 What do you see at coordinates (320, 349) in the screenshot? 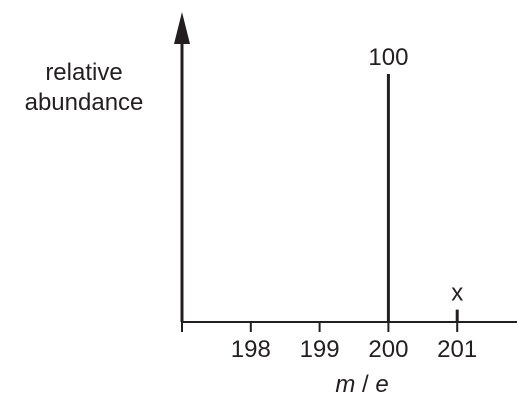
I see `x-tick-label-199: 199` at bounding box center [320, 349].